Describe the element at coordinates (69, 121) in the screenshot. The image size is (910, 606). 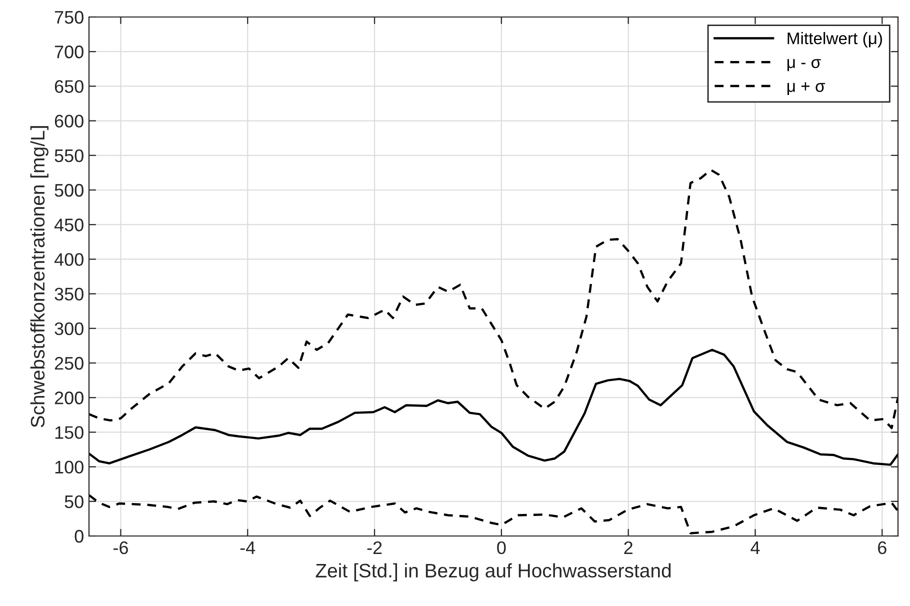
I see `y-tick-label: 600` at that location.